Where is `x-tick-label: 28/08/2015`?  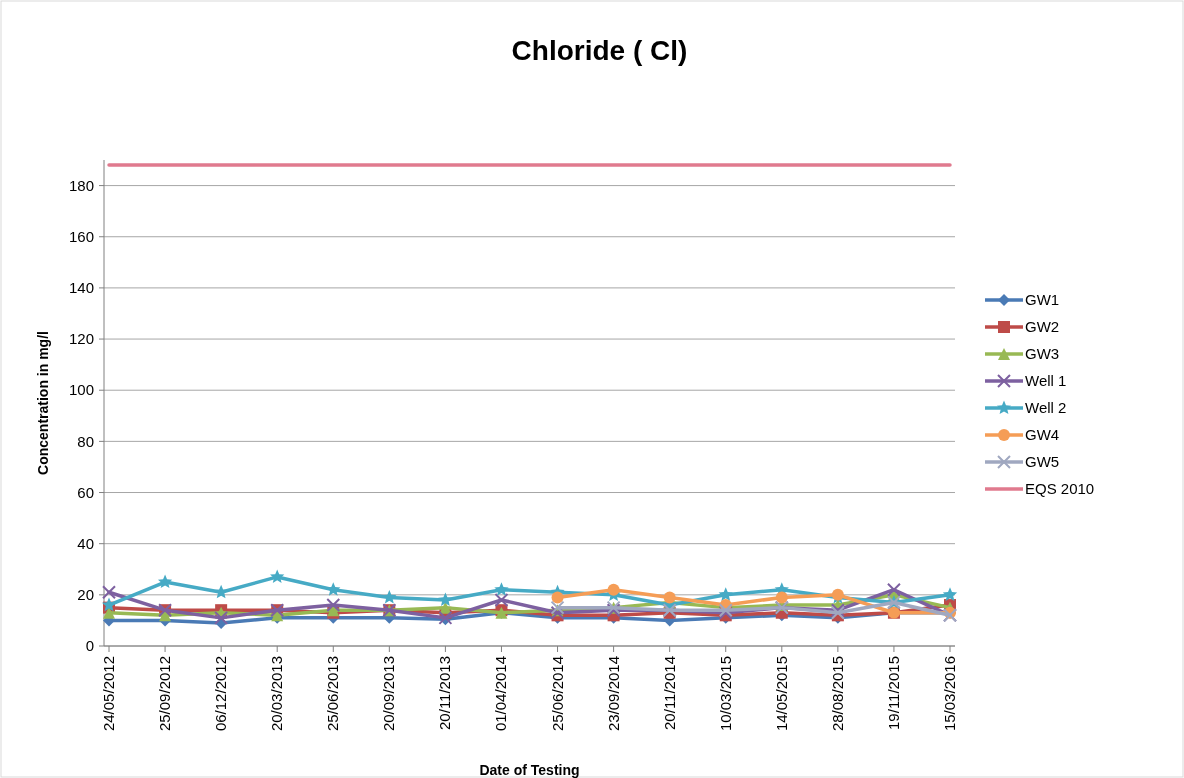 x-tick-label: 28/08/2015 is located at coordinates (837, 694).